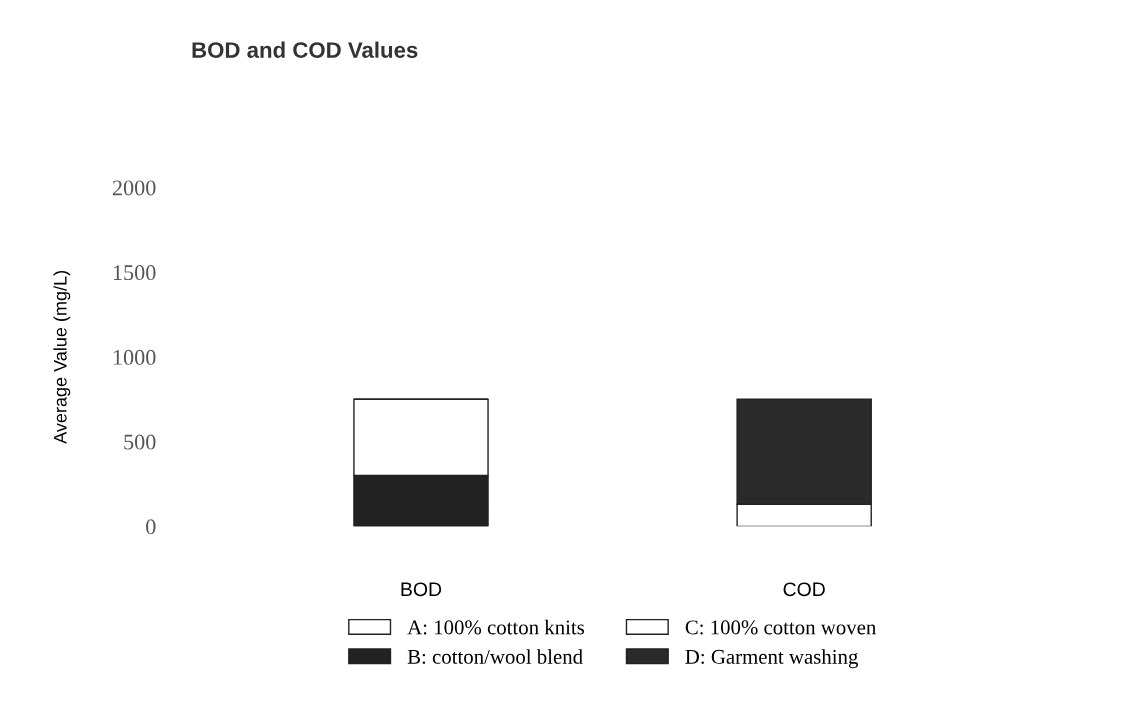 This screenshot has width=1124, height=721. What do you see at coordinates (305, 49) in the screenshot?
I see `chart-title: BOD and COD Values` at bounding box center [305, 49].